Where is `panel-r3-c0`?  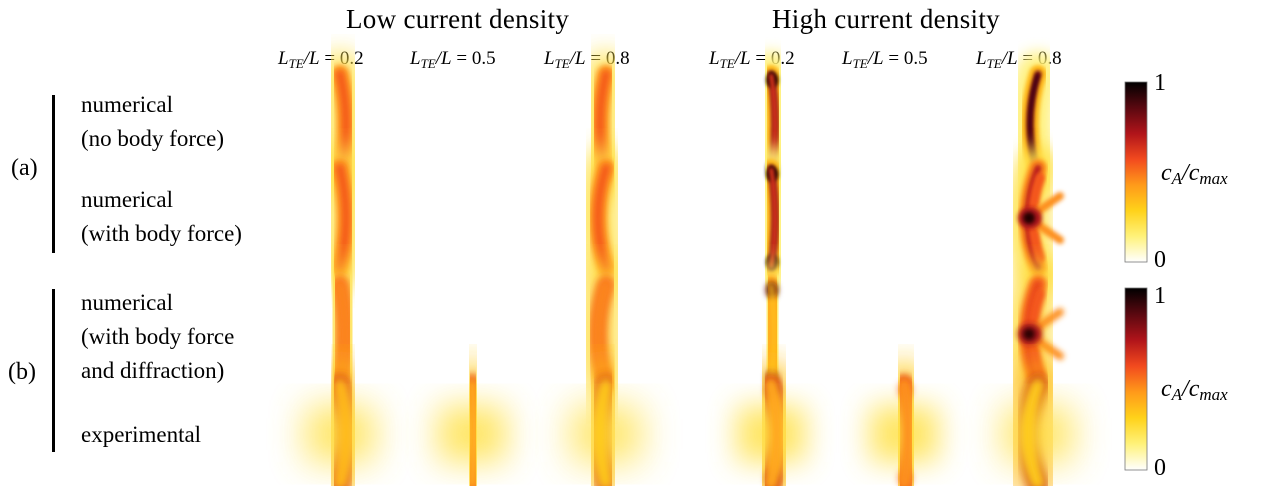 panel-r3-c0 is located at coordinates (340, 424).